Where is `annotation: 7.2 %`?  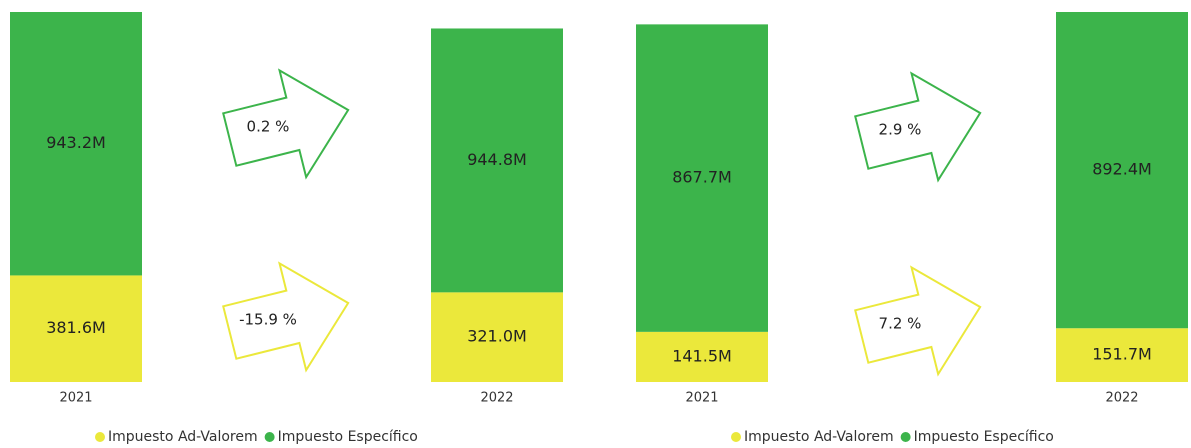 annotation: 7.2 % is located at coordinates (900, 324).